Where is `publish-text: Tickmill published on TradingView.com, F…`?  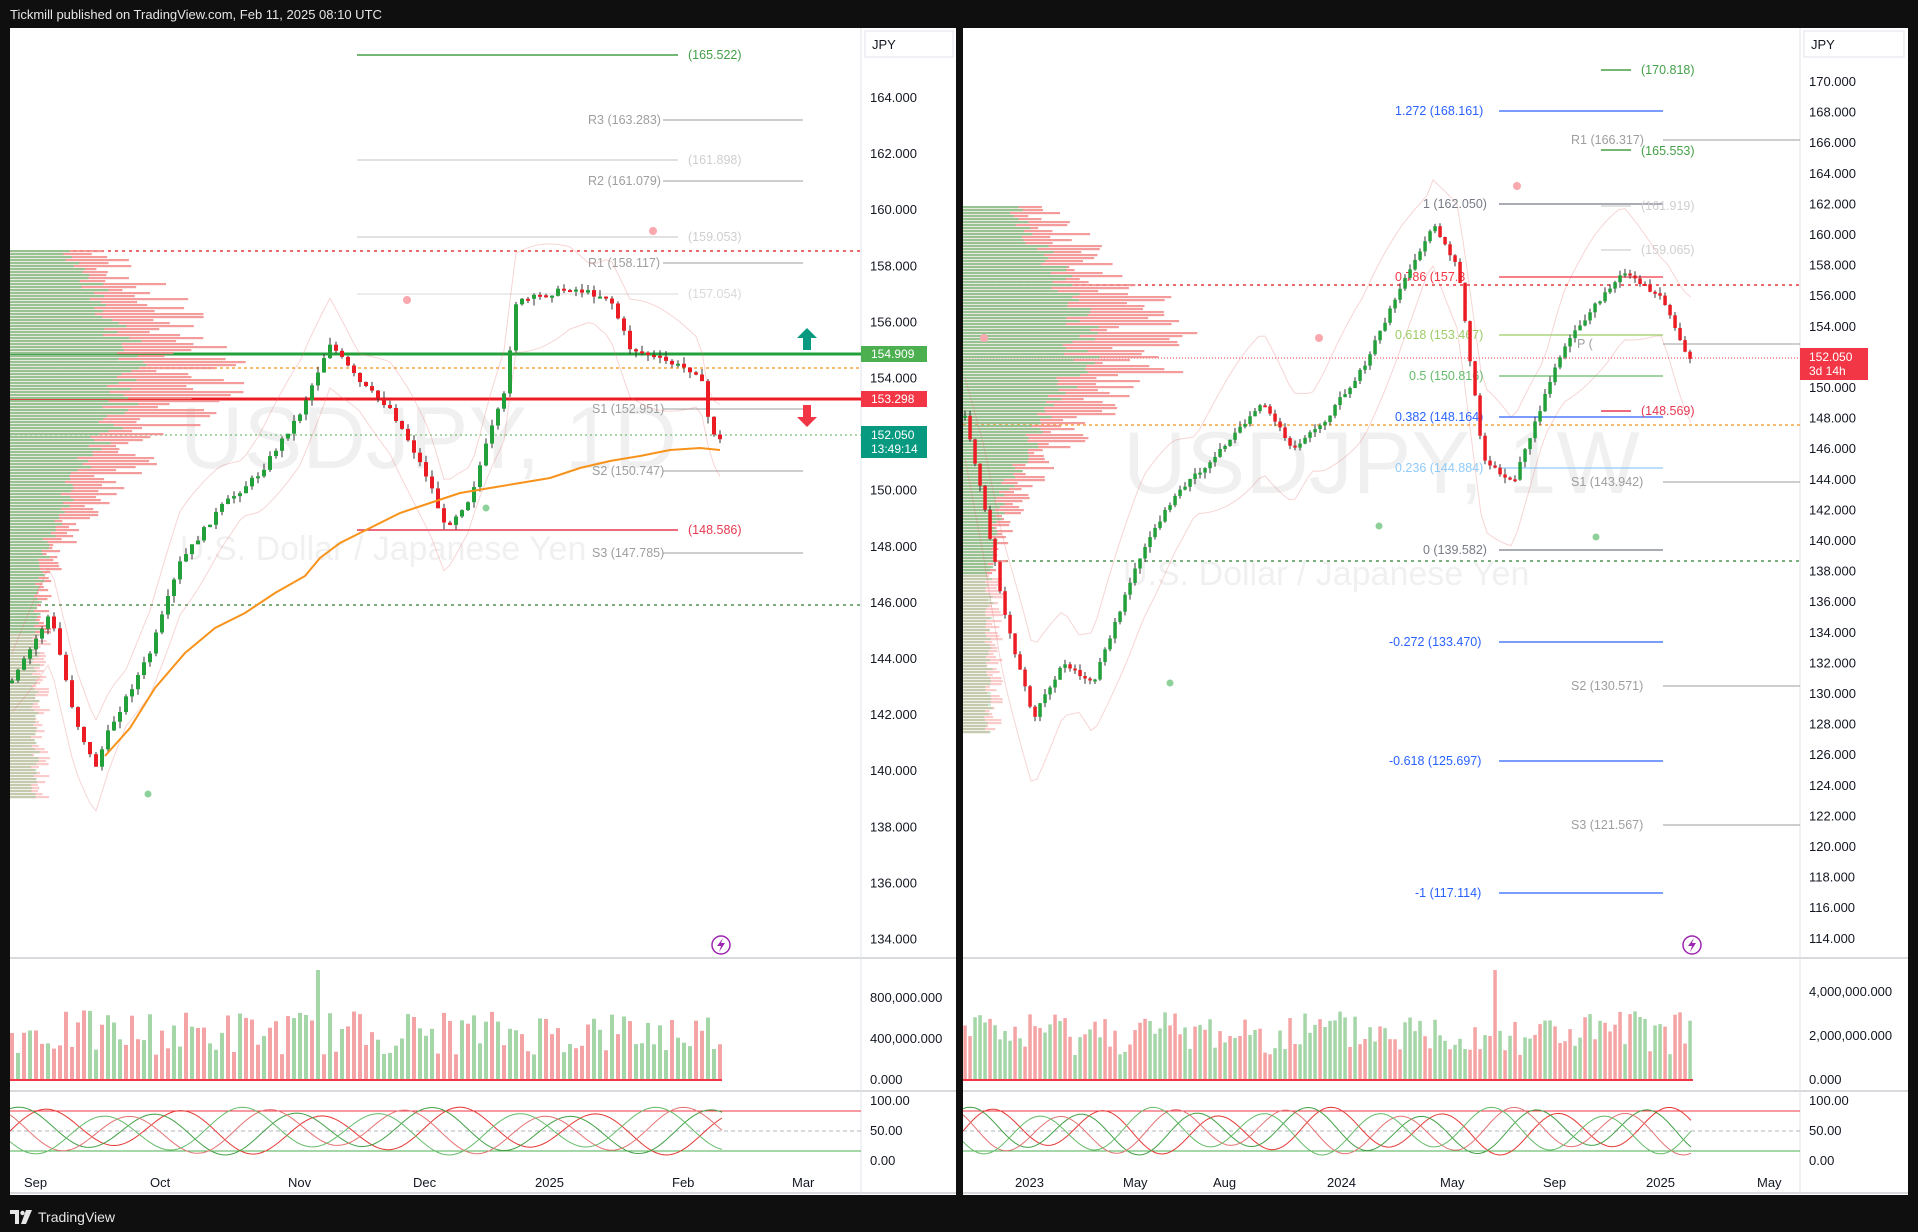
publish-text: Tickmill published on TradingView.com, F… is located at coordinates (196, 14).